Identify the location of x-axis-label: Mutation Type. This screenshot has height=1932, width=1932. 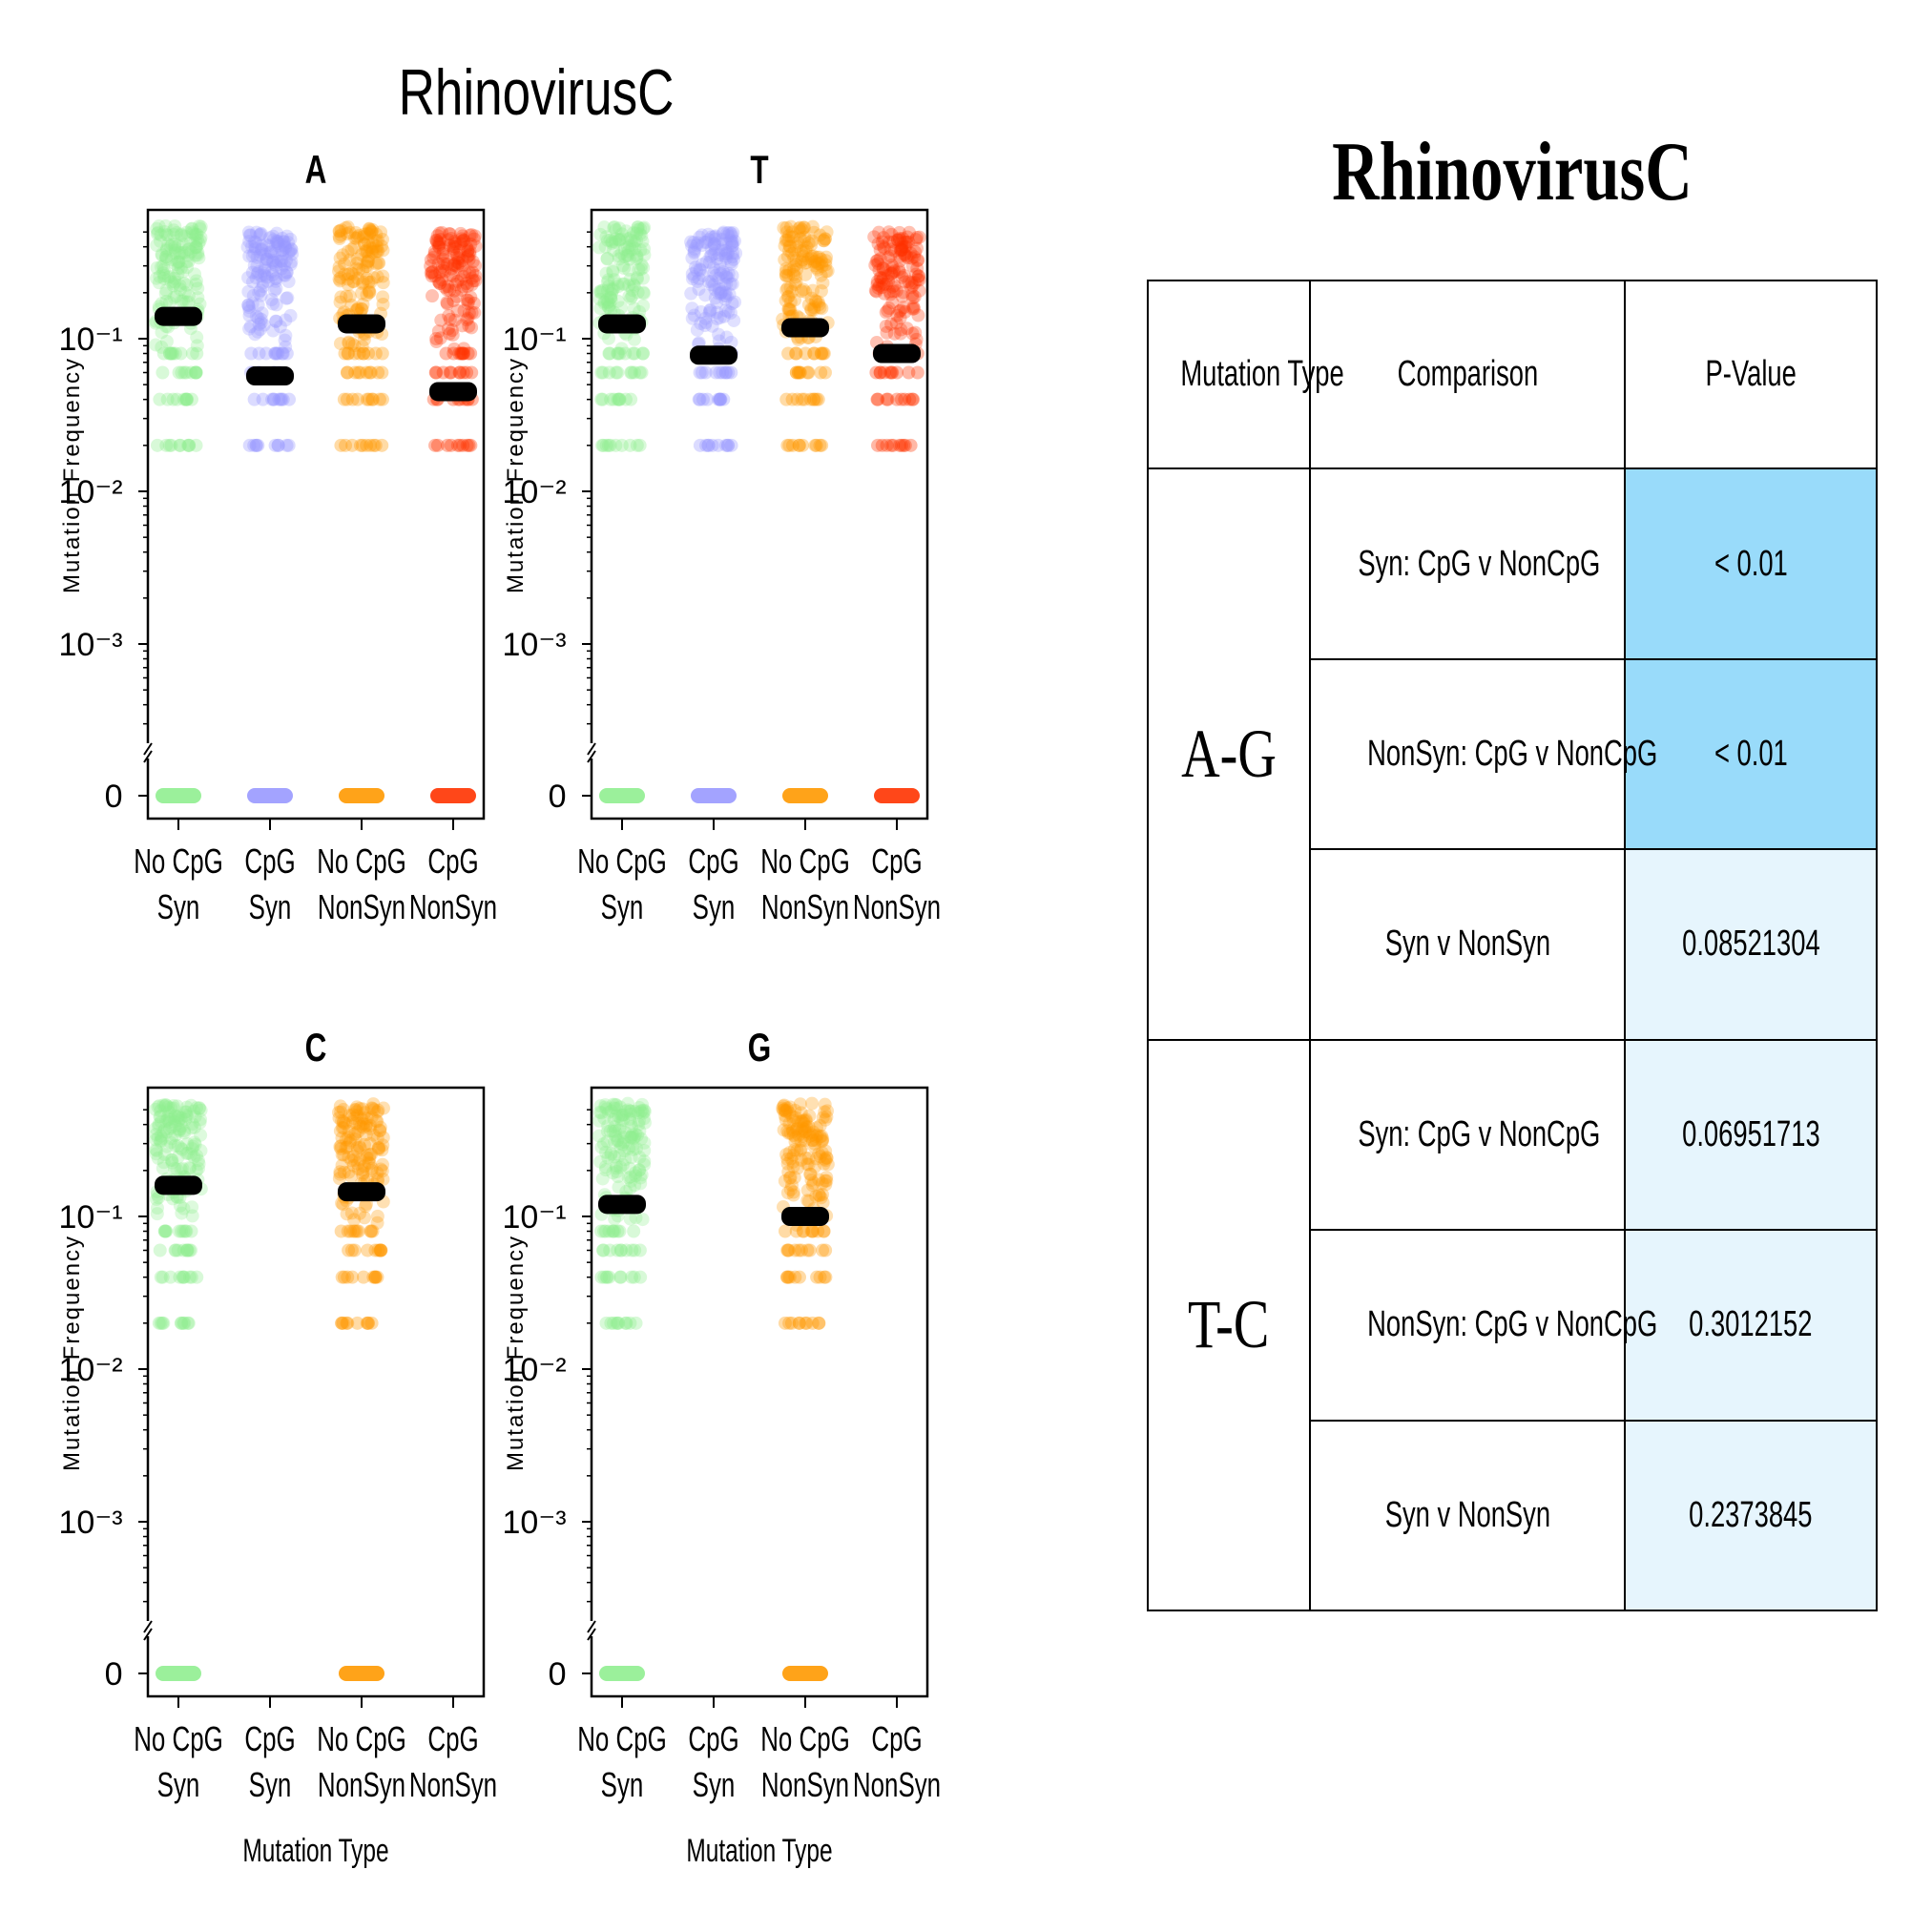
(759, 1851).